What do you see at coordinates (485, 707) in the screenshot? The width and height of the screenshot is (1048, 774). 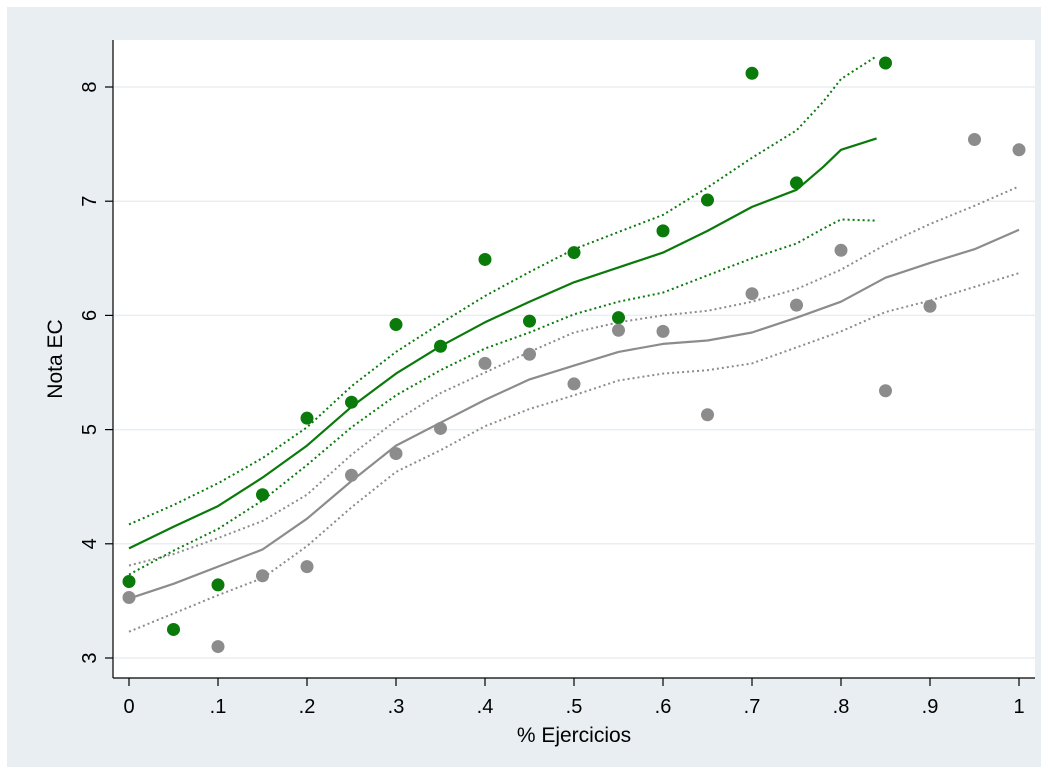 I see `x-tick-label-4: .4` at bounding box center [485, 707].